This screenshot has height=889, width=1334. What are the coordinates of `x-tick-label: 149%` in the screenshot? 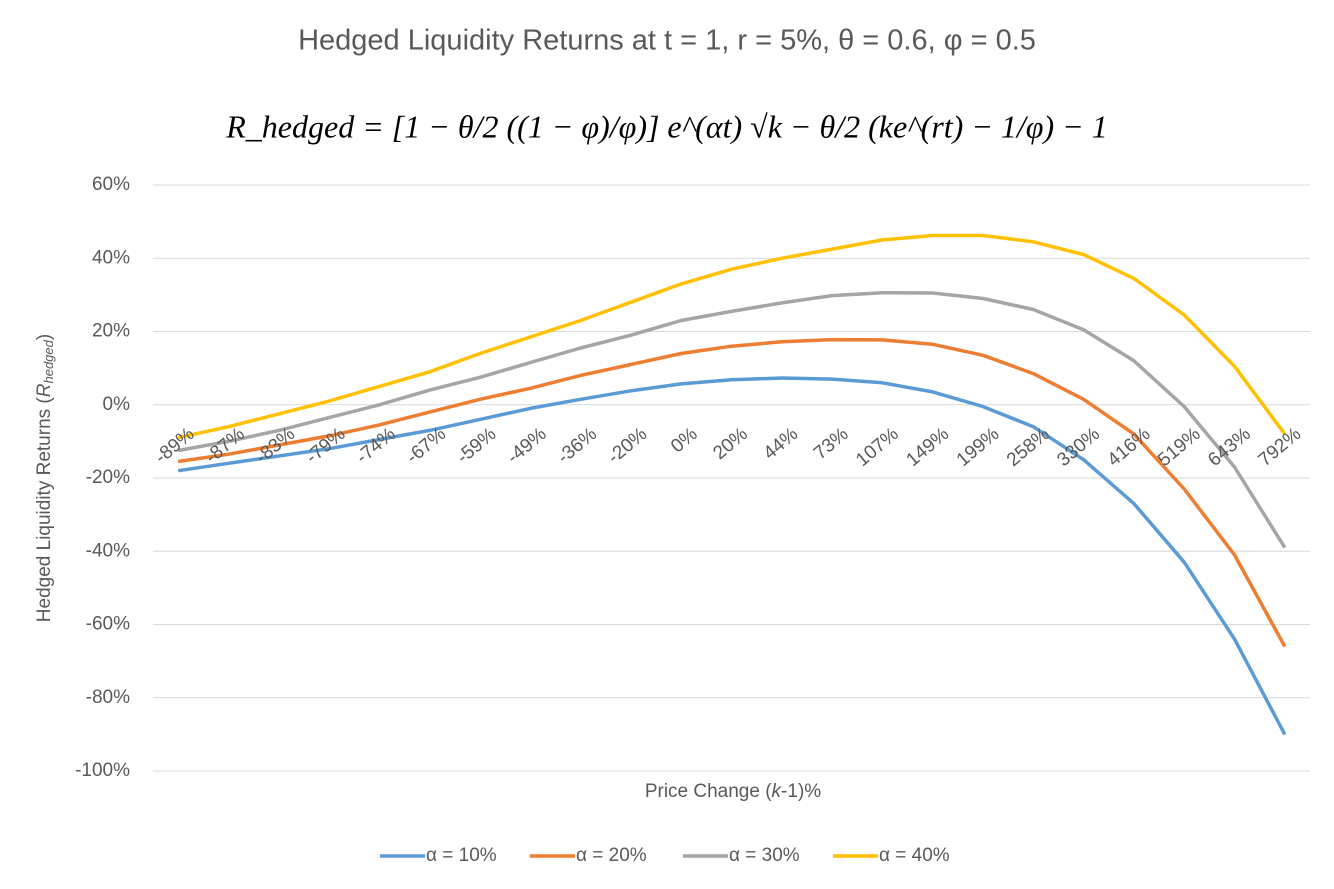 It's located at (927, 447).